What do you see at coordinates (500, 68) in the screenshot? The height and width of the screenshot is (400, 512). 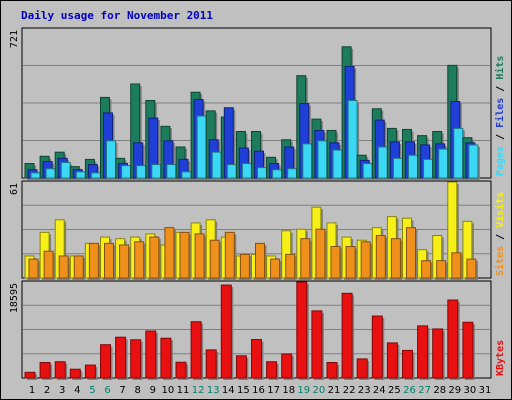 I see `legend-hits: Hits` at bounding box center [500, 68].